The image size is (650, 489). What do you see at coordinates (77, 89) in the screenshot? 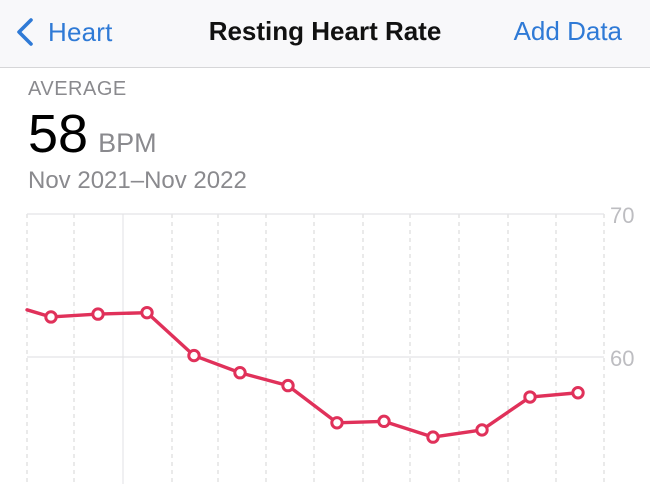
I see `average-label: AVERAGE` at bounding box center [77, 89].